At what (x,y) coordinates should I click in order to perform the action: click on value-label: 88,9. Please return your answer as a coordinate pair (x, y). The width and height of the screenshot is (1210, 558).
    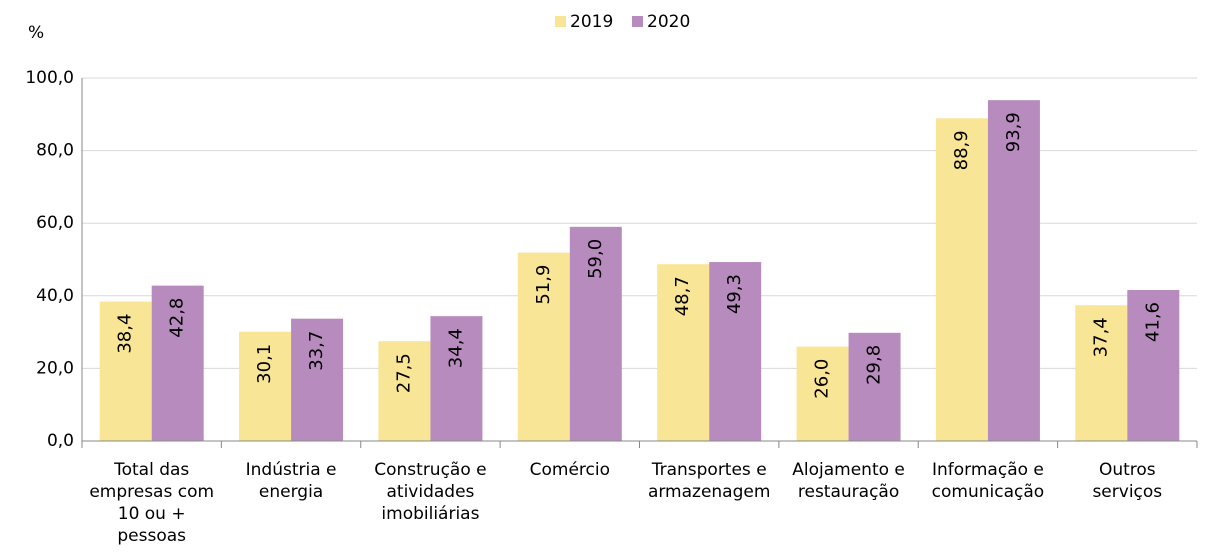
    Looking at the image, I should click on (961, 150).